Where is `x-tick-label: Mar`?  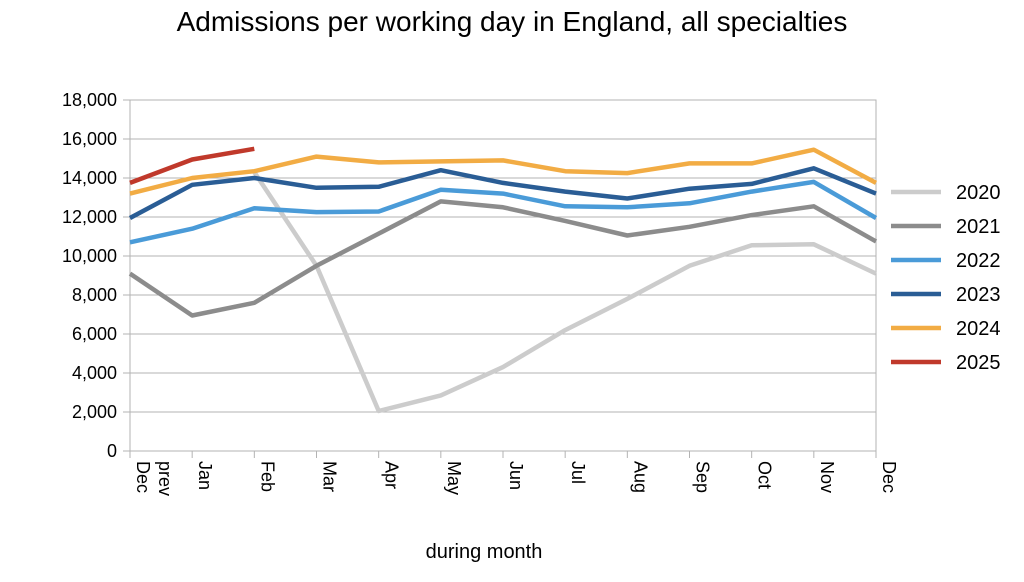 x-tick-label: Mar is located at coordinates (330, 476).